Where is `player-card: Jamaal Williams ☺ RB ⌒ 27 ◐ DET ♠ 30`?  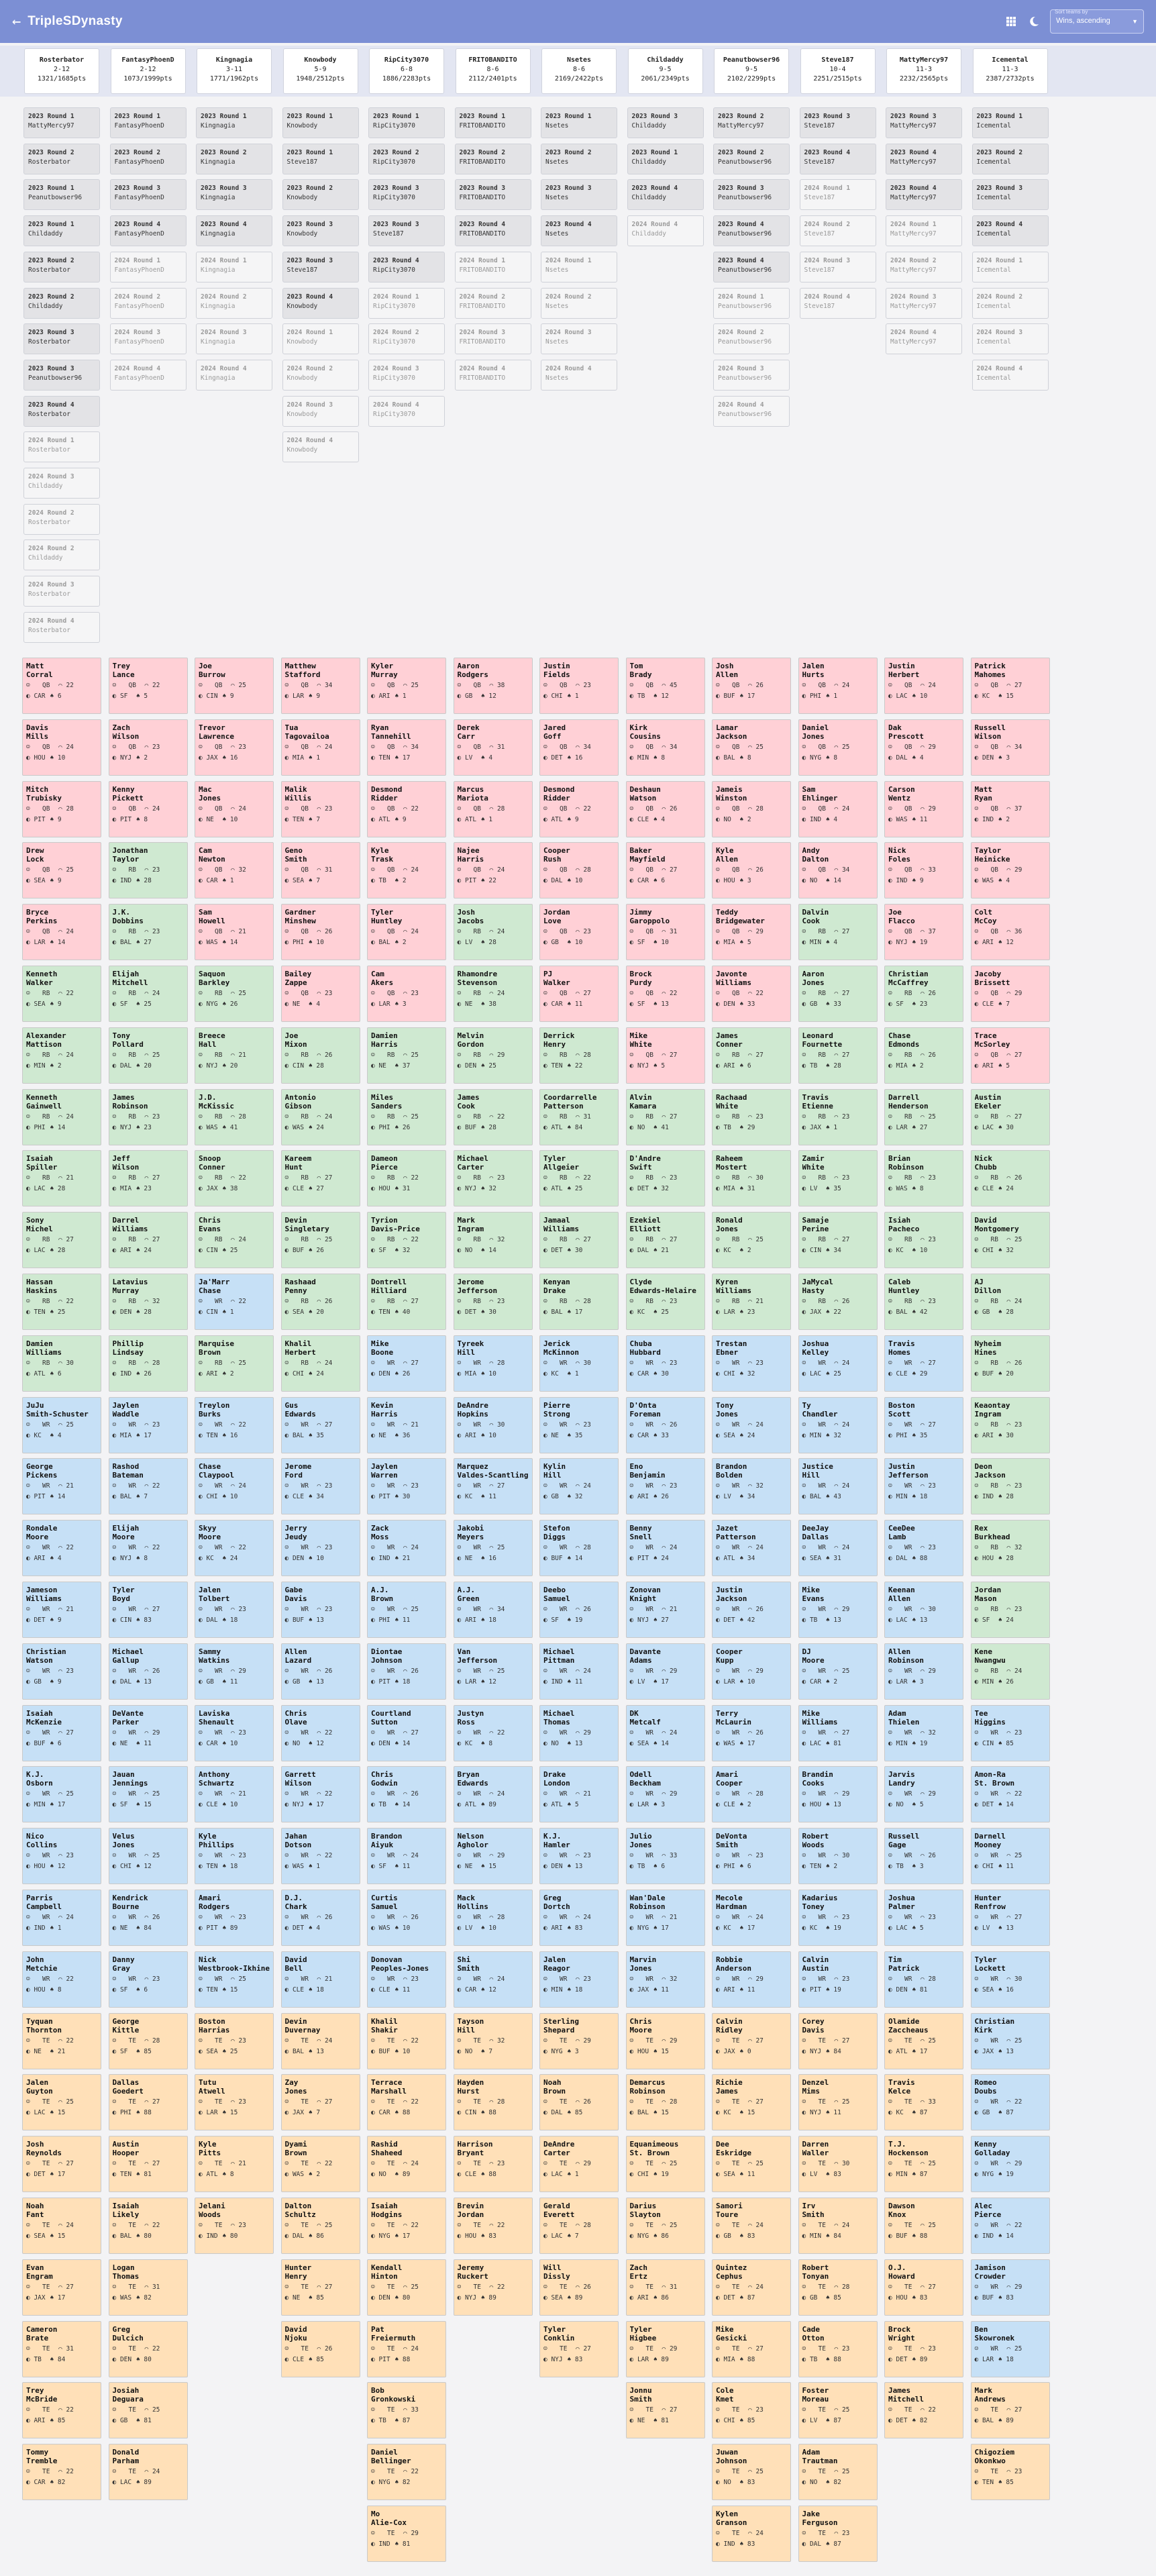 player-card: Jamaal Williams ☺ RB ⌒ 27 ◐ DET ♠ 30 is located at coordinates (579, 1240).